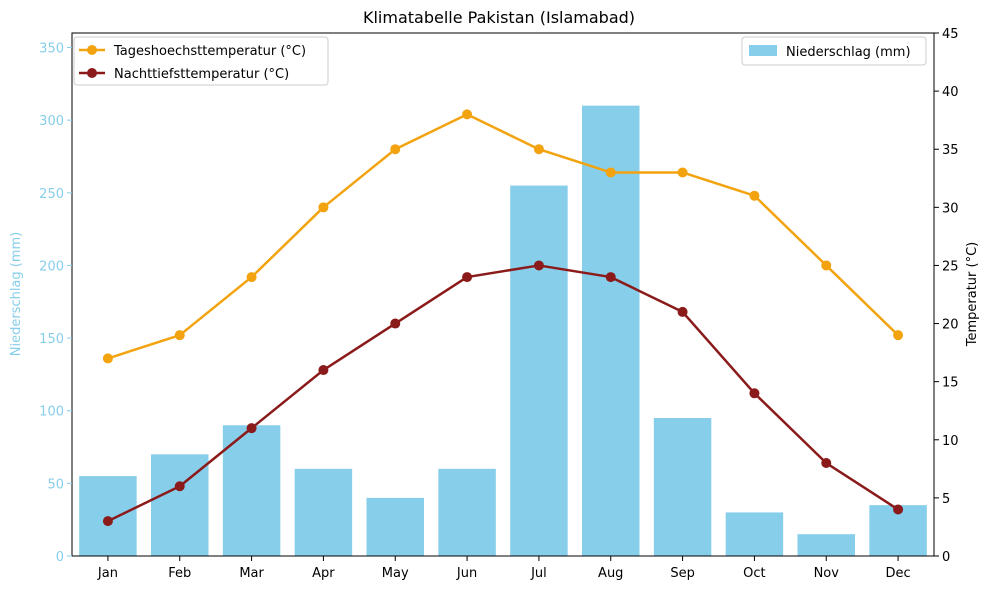 The height and width of the screenshot is (590, 989). I want to click on y-right-tick-label: 10, so click(950, 441).